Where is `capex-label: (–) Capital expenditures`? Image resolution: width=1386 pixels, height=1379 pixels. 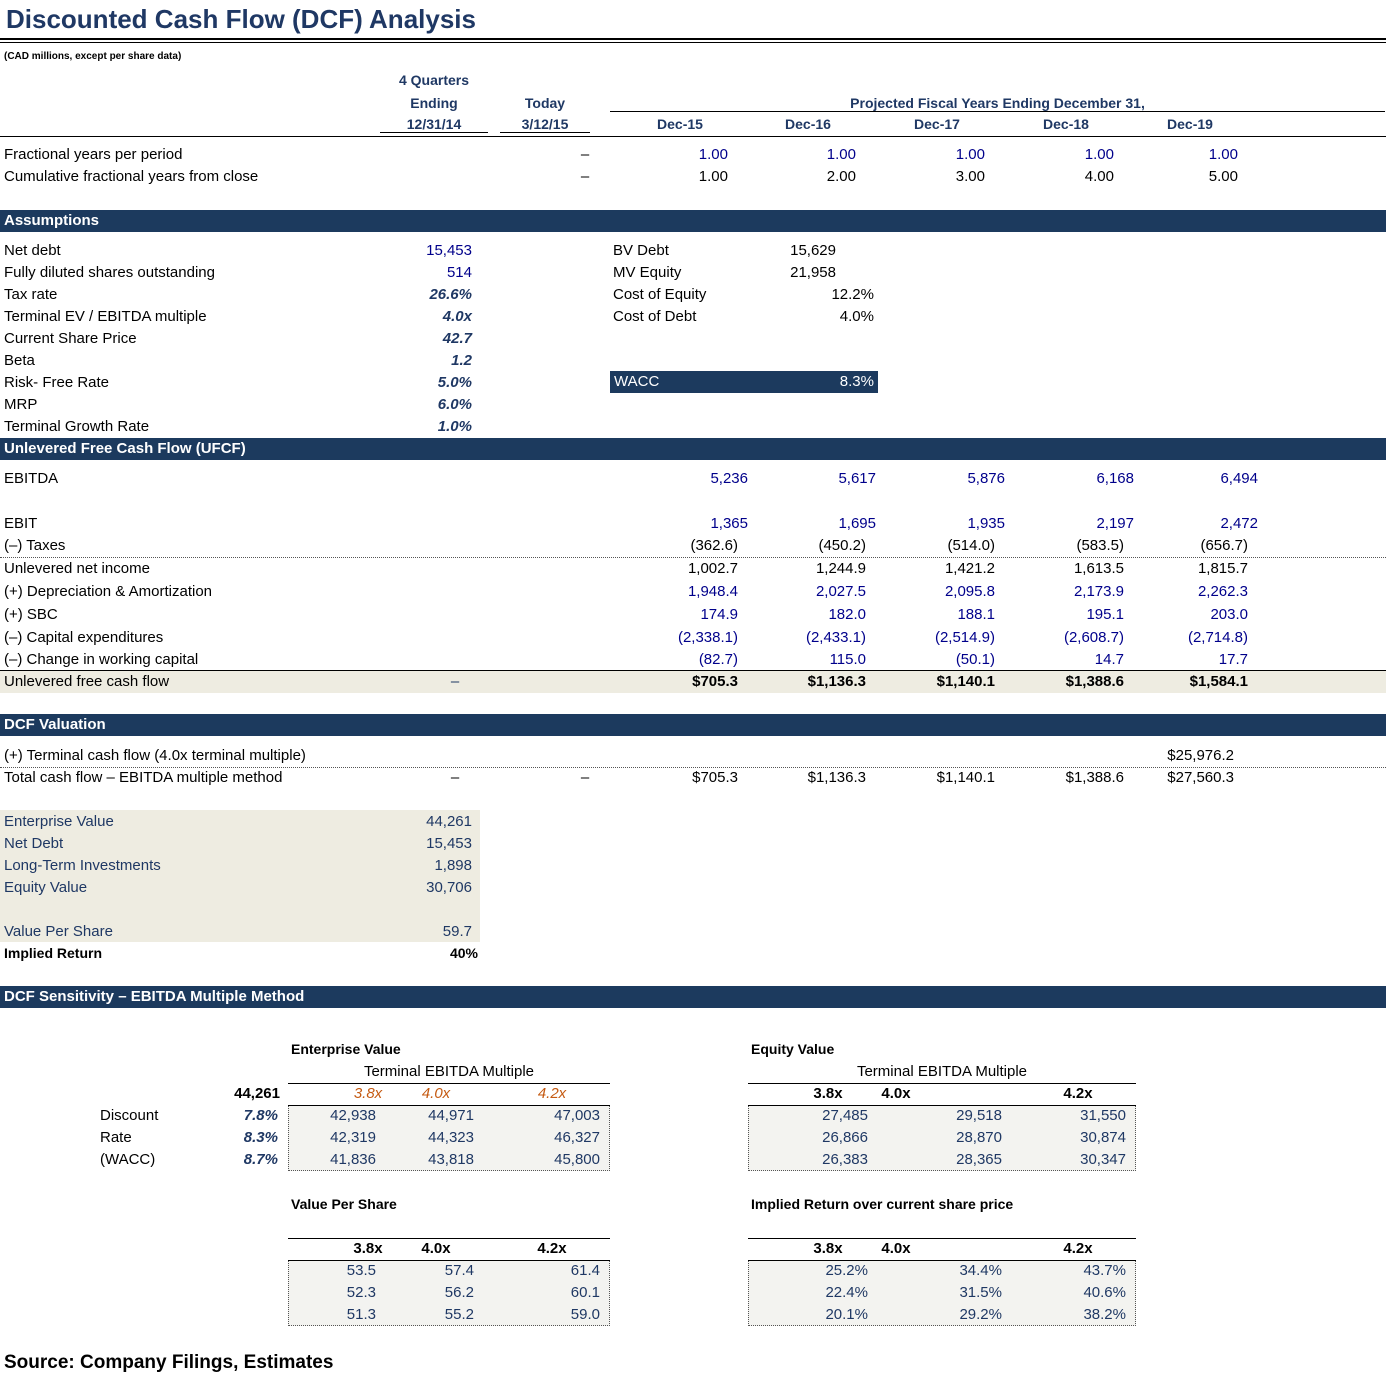 capex-label: (–) Capital expenditures is located at coordinates (84, 637).